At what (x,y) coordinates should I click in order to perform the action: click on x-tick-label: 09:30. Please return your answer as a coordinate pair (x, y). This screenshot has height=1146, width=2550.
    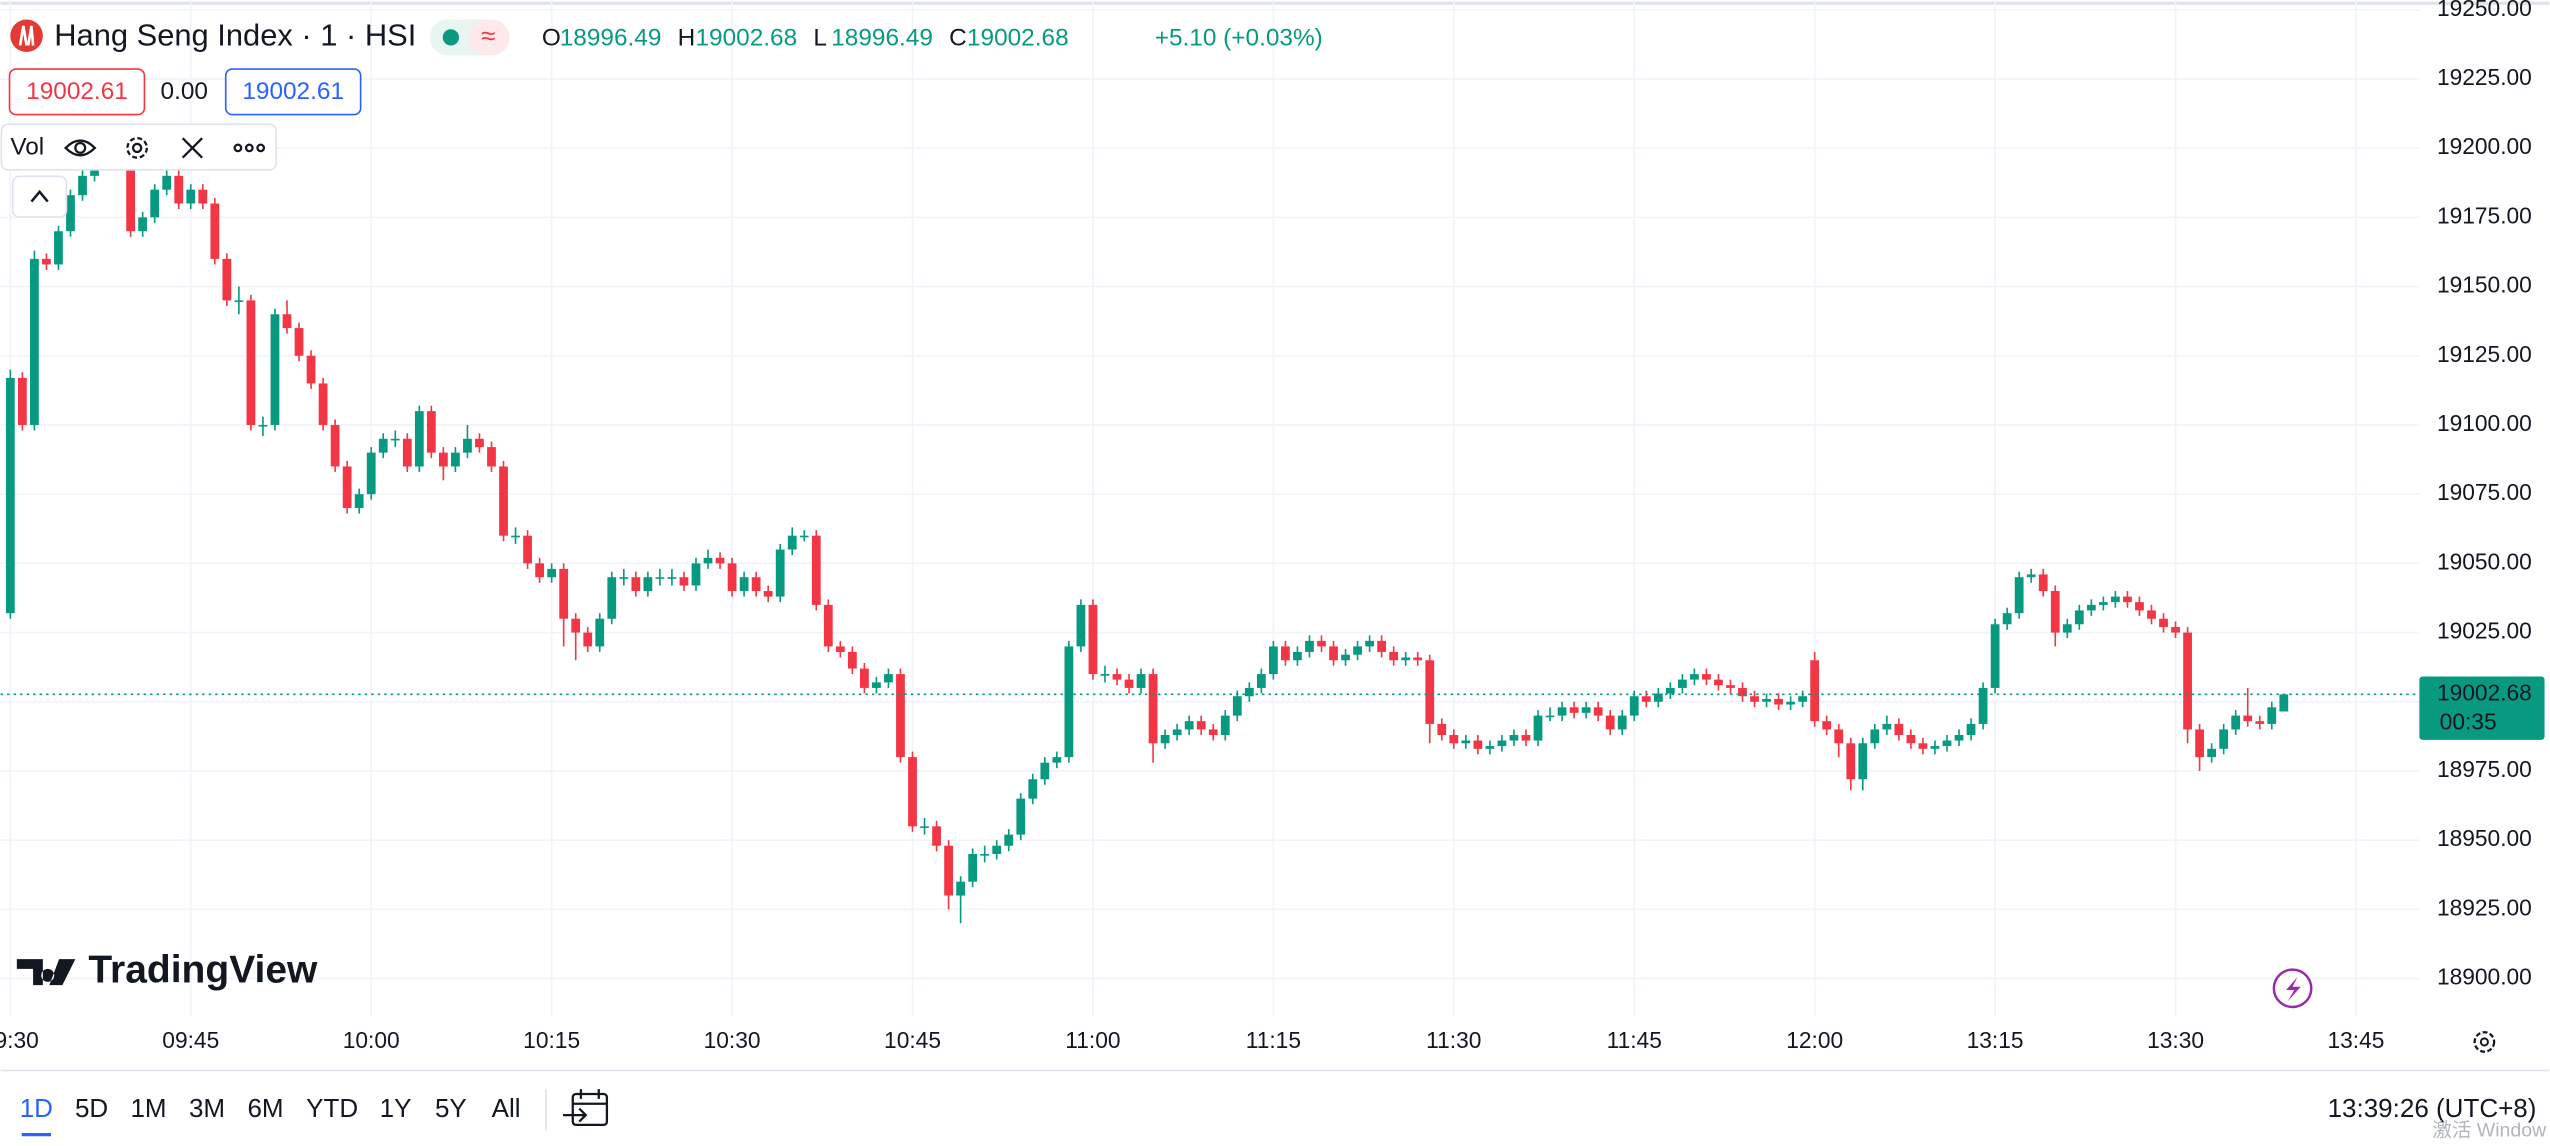
    Looking at the image, I should click on (19, 1040).